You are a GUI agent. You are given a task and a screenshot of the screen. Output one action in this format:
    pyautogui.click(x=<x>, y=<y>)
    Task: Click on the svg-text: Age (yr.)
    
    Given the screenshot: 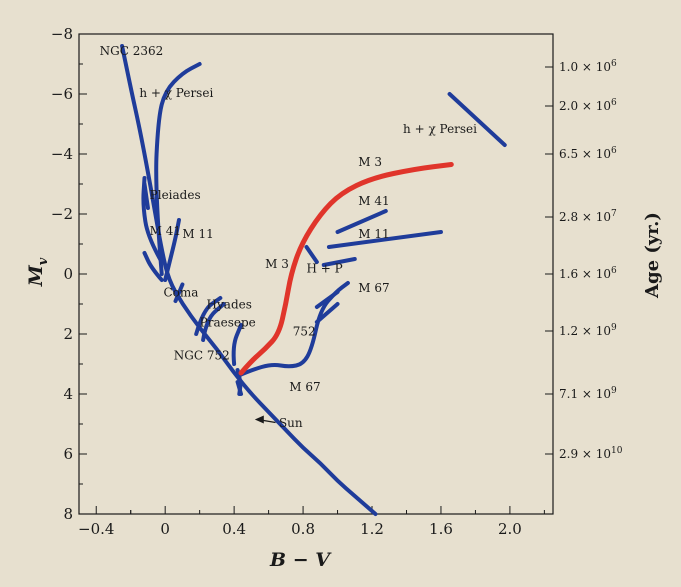 What is the action you would take?
    pyautogui.click(x=652, y=255)
    